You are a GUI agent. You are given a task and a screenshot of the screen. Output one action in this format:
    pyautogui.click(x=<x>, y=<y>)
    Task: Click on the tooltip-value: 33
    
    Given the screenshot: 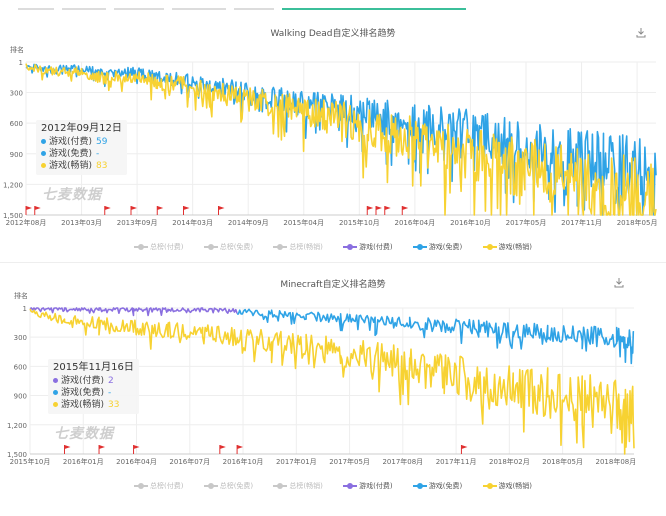 What is the action you would take?
    pyautogui.click(x=114, y=405)
    